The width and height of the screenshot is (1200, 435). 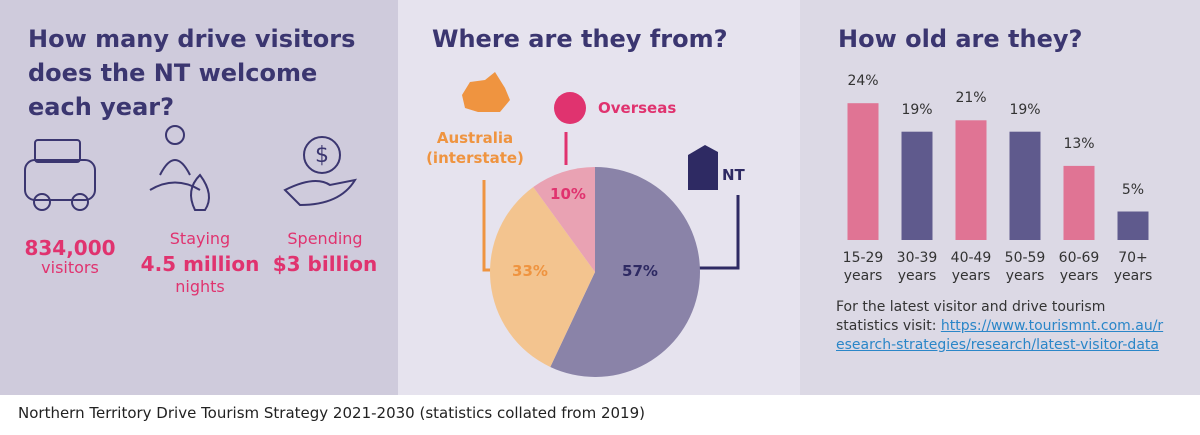 I want to click on value-label: 21%, so click(x=971, y=98).